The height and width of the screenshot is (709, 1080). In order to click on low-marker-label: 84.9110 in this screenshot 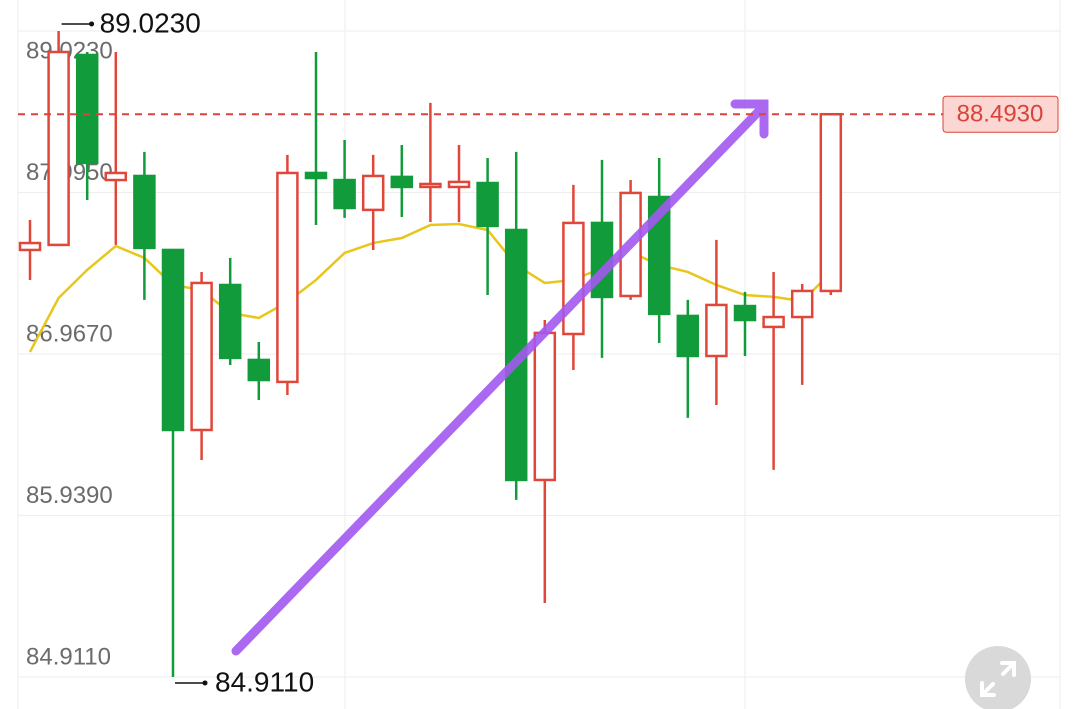, I will do `click(264, 681)`.